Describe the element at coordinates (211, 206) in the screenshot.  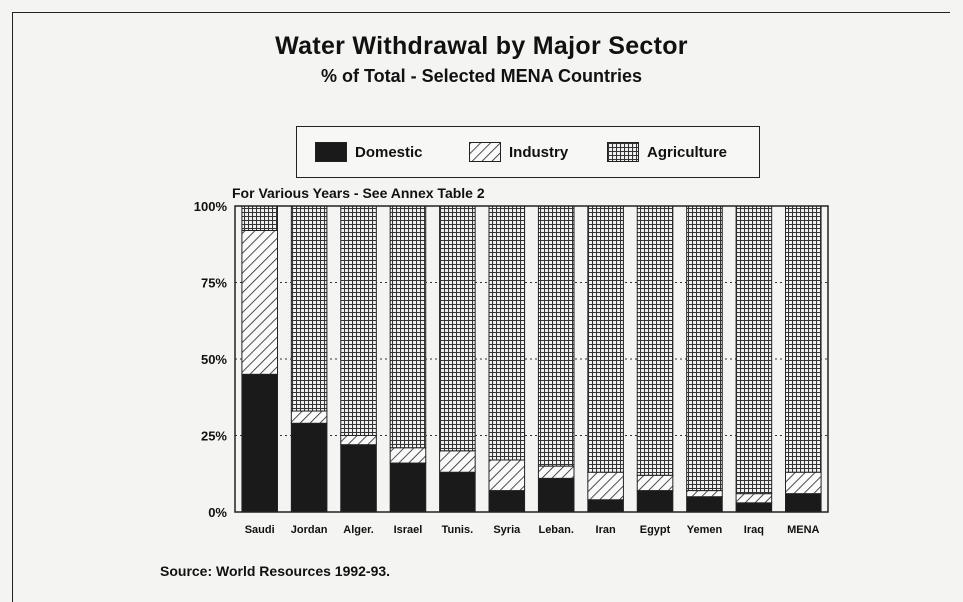
I see `y-tick-label: 100%` at that location.